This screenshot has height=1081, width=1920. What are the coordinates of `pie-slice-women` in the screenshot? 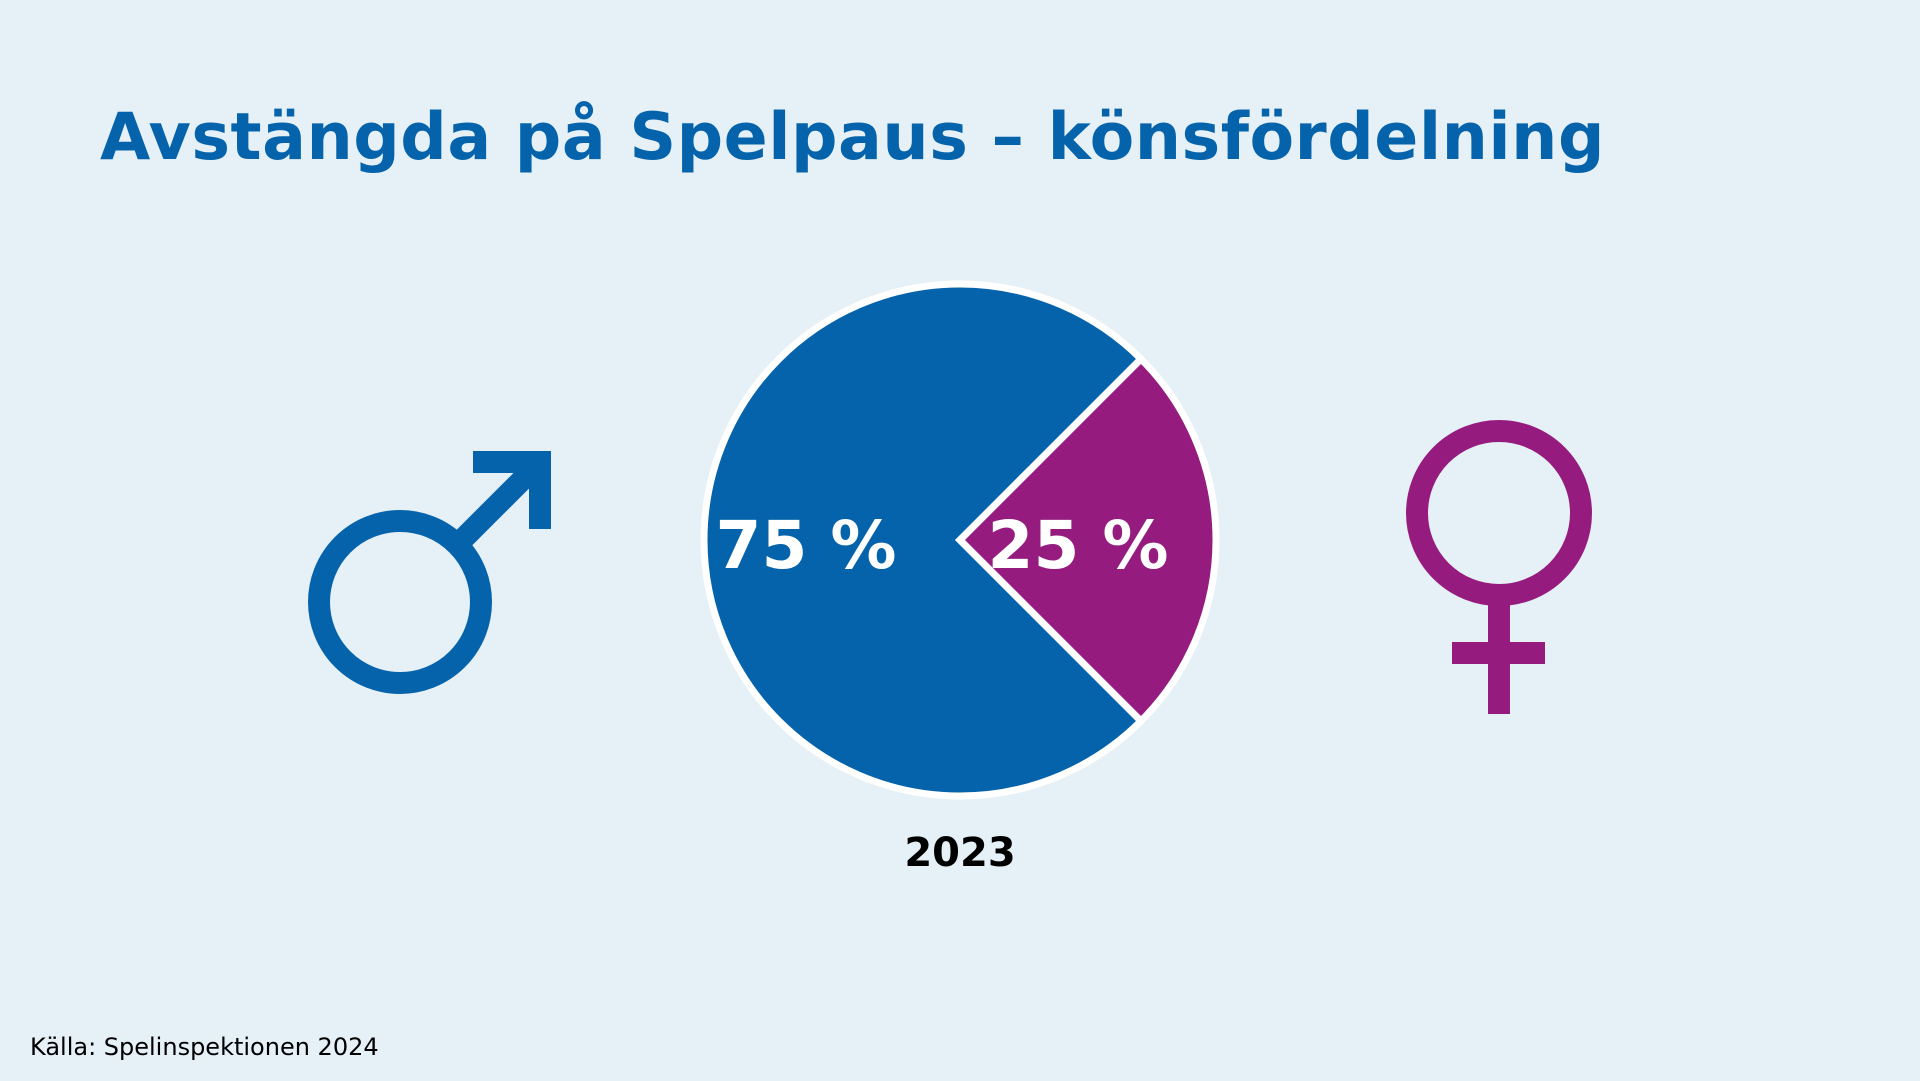 It's located at (1087, 540).